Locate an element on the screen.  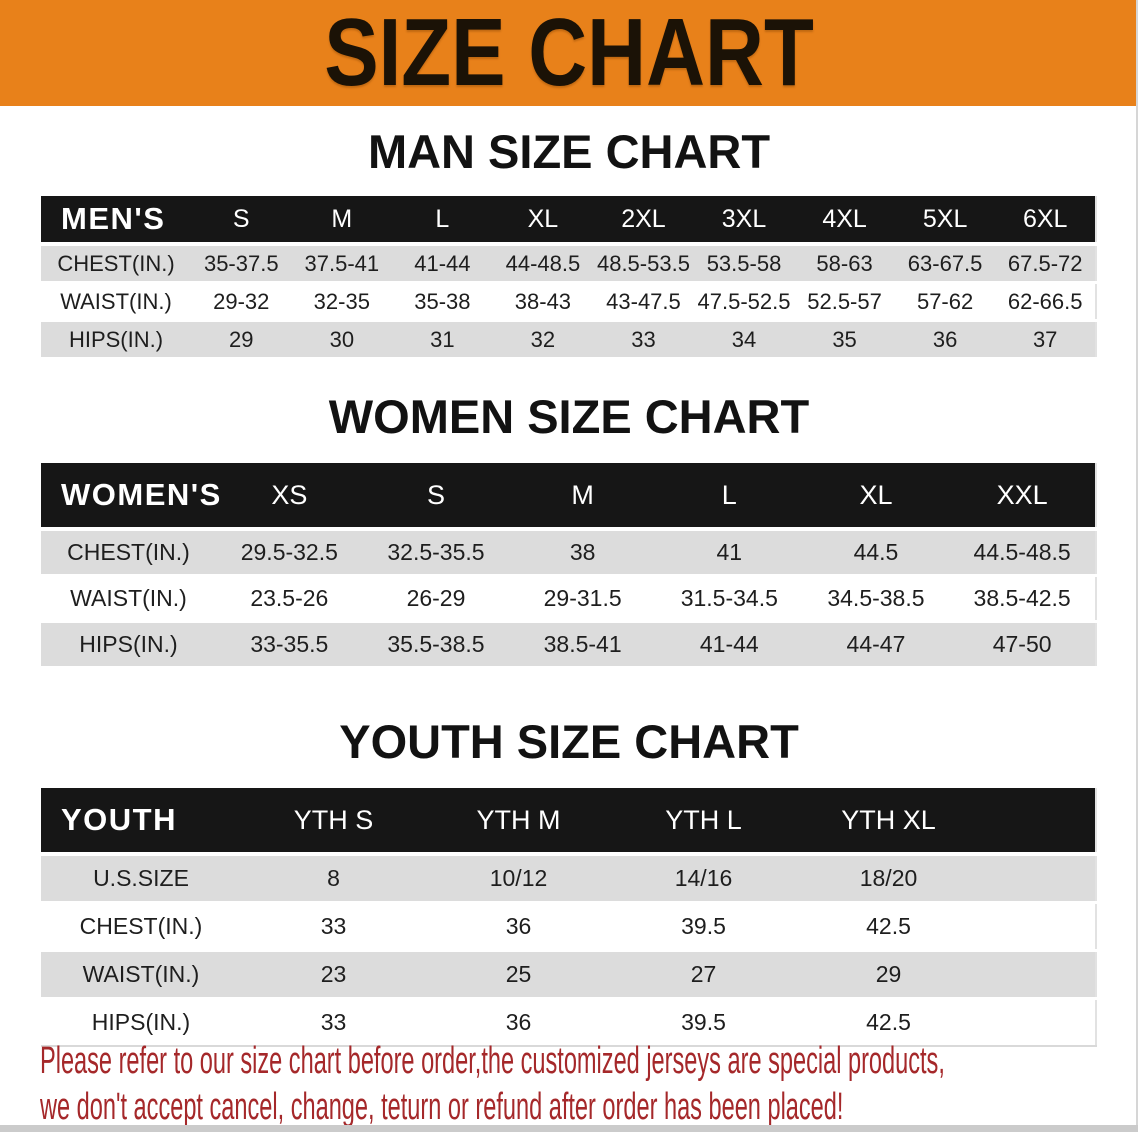
measurement-value: 32 is located at coordinates (543, 338).